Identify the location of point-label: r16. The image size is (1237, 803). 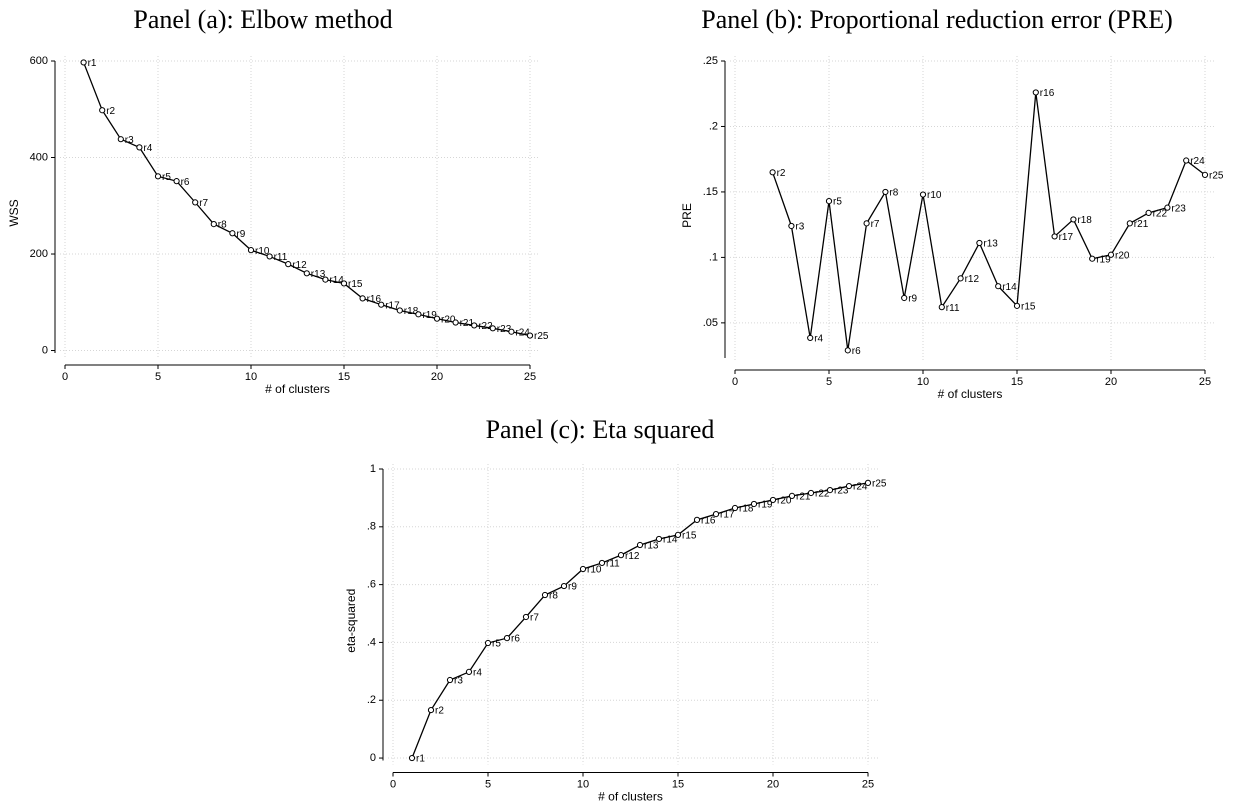
(374, 299).